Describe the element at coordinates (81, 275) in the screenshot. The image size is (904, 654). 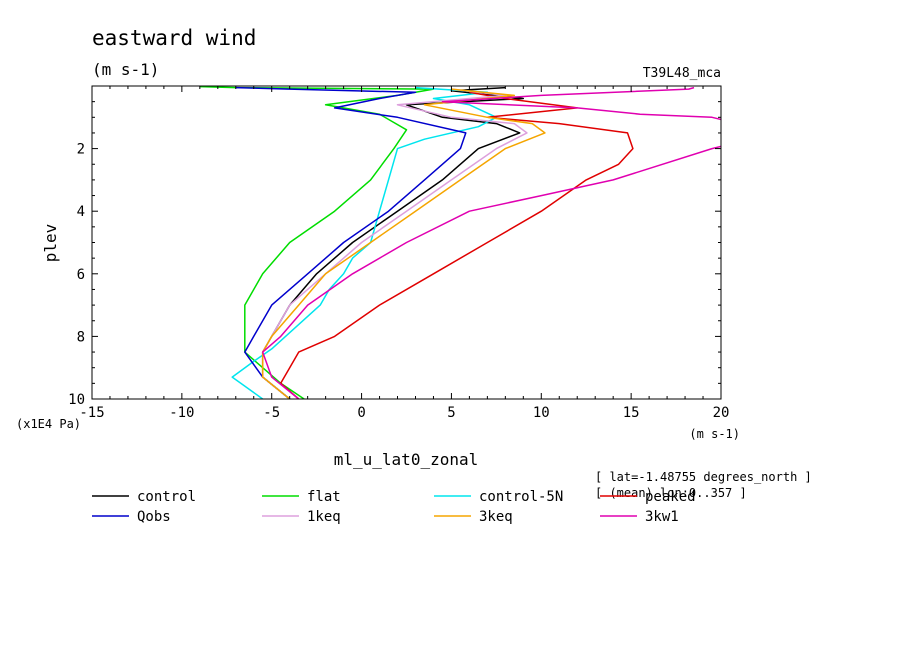
I see `y-tick-label: 6` at that location.